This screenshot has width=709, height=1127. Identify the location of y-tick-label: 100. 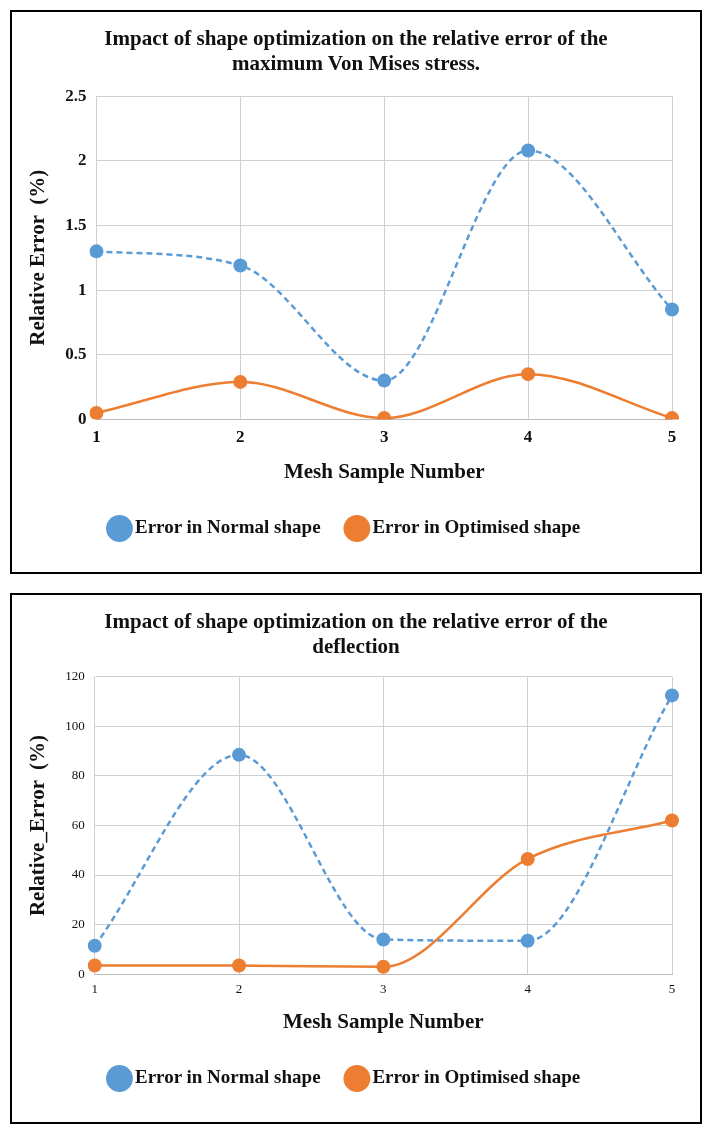
(75, 726).